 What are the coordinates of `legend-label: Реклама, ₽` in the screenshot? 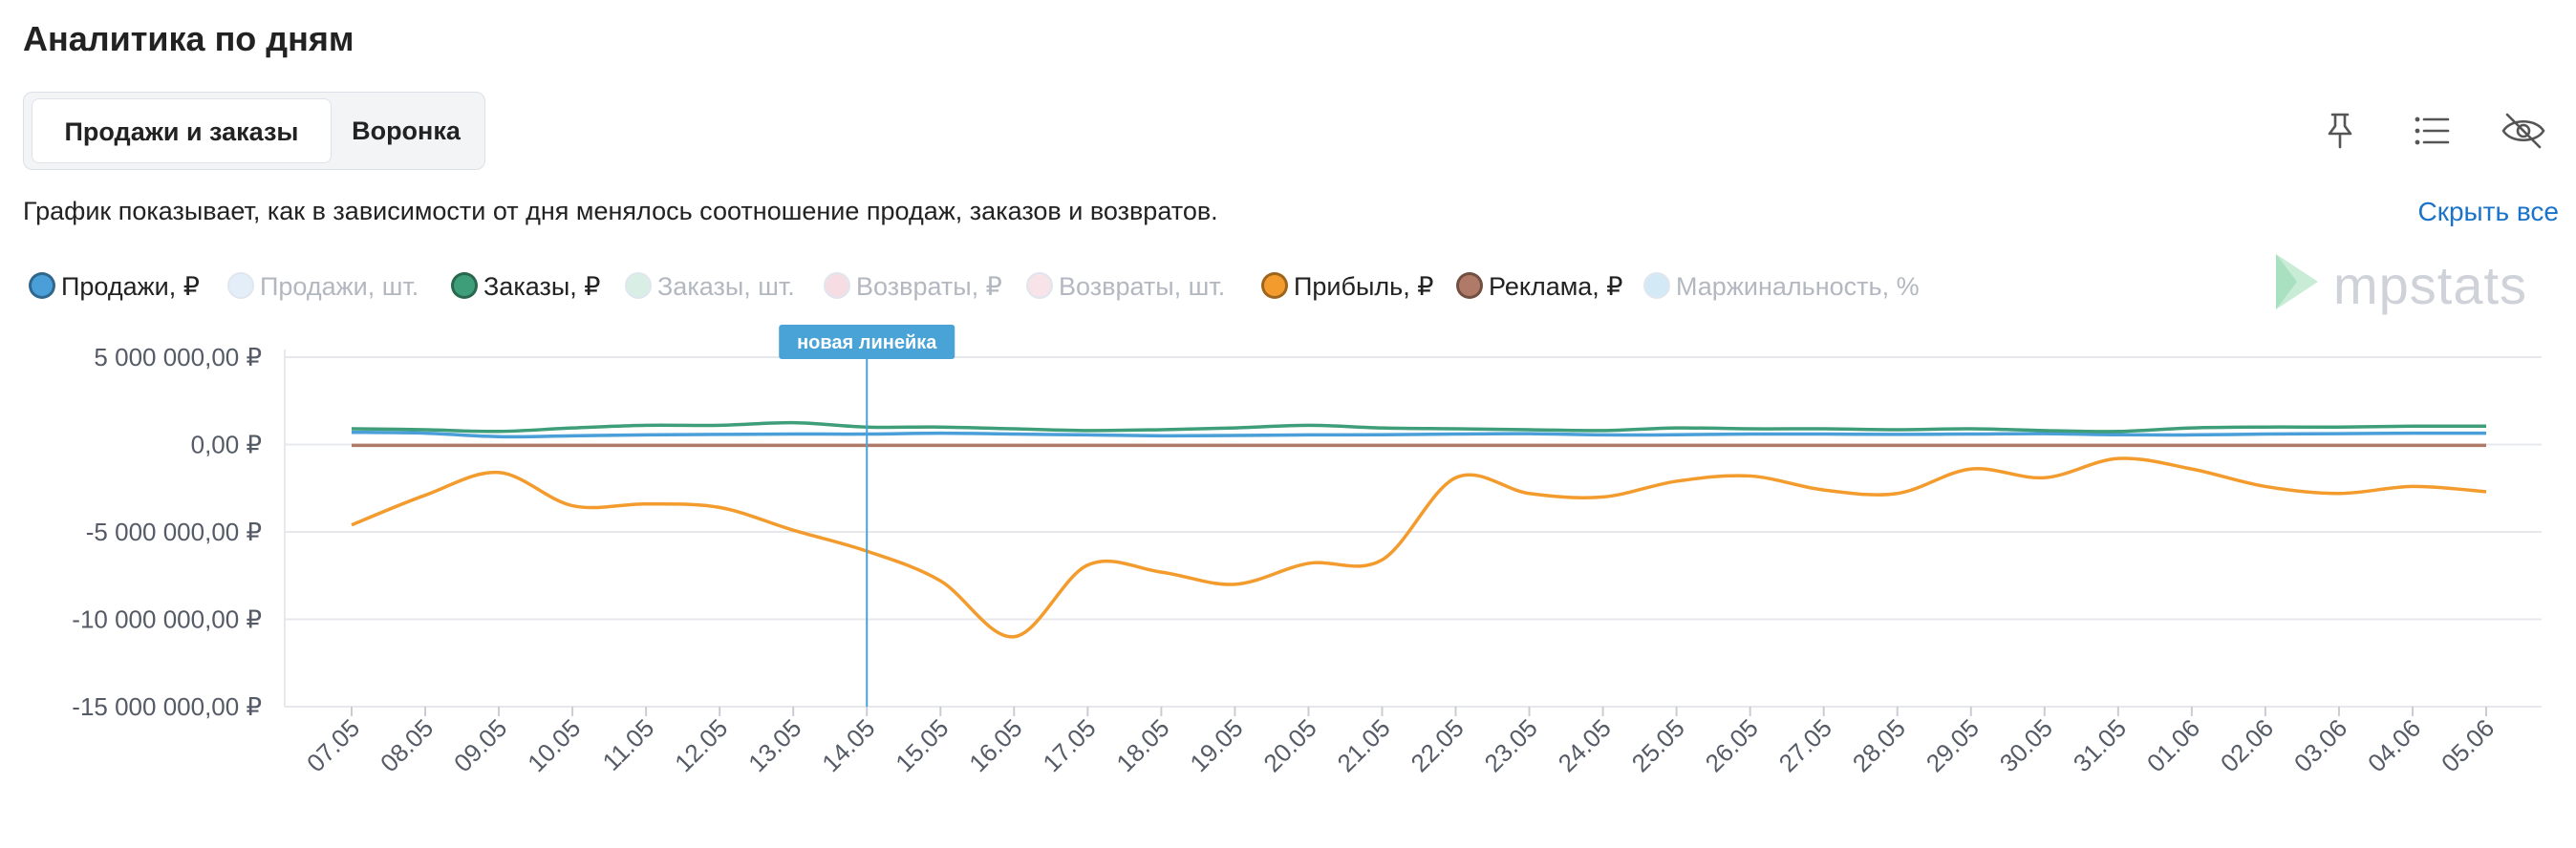 It's located at (1556, 287).